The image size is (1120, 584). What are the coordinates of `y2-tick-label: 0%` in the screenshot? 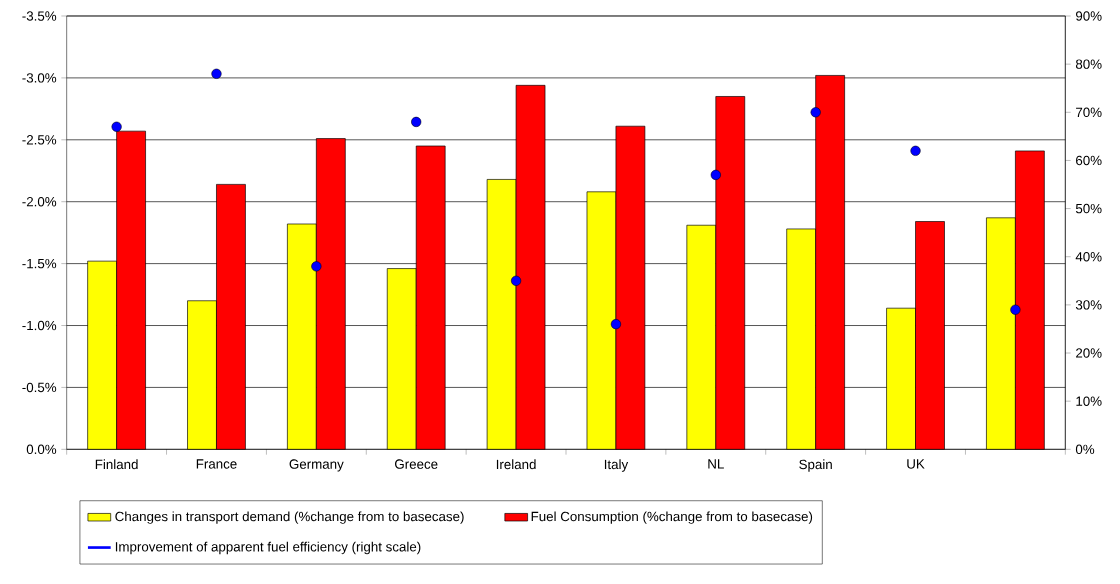 It's located at (1085, 449).